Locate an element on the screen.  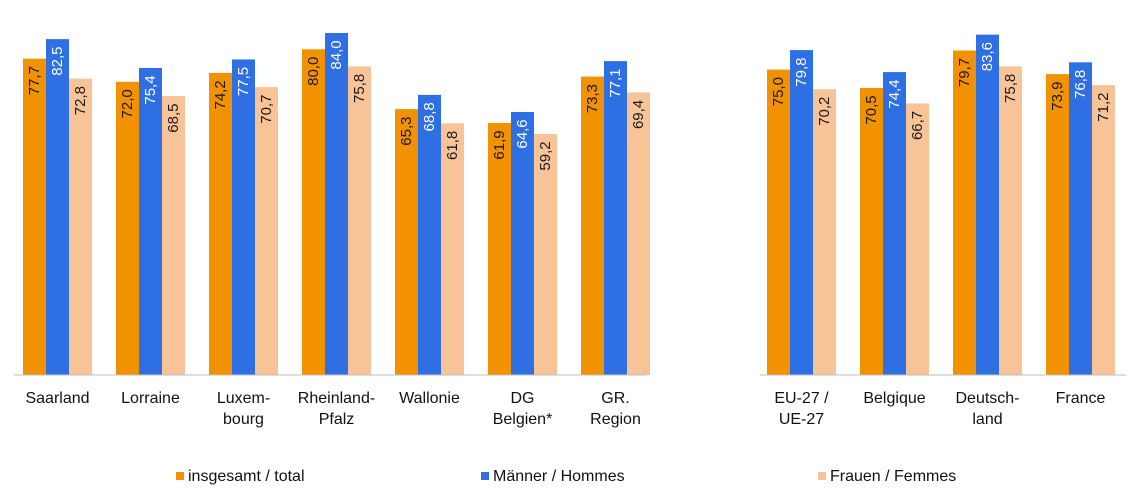
bar-value-label: 68,8 is located at coordinates (429, 116).